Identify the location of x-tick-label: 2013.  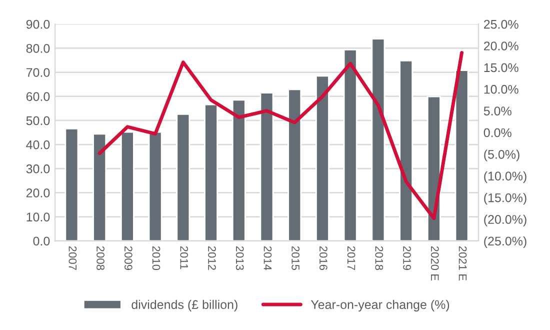
(240, 258).